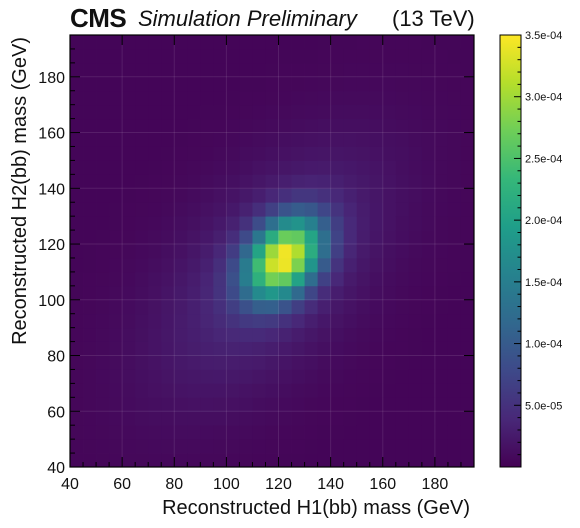 The image size is (580, 528). I want to click on x-tick-label: 40, so click(70, 484).